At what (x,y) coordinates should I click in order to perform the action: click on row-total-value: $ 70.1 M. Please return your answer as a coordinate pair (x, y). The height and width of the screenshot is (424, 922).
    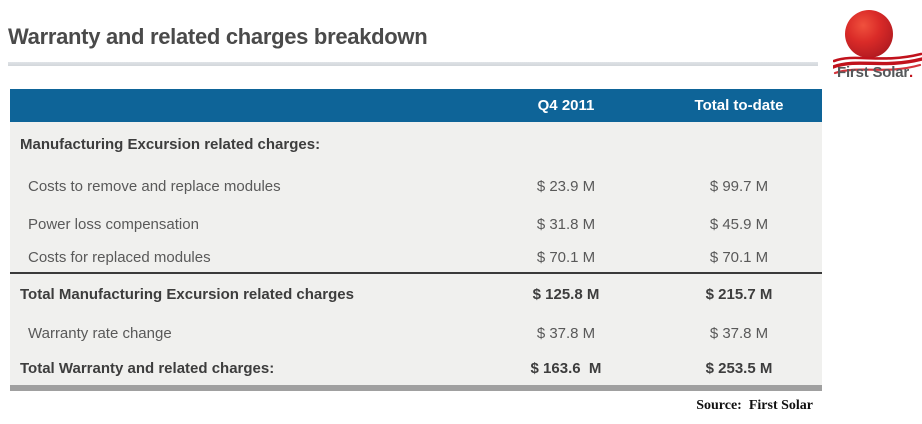
    Looking at the image, I should click on (739, 257).